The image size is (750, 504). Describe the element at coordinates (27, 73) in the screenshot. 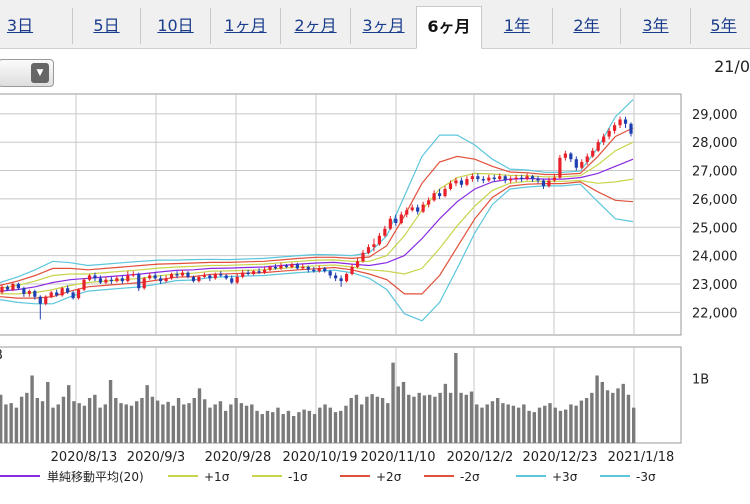

I see `chart-type-dropdown: ▼` at that location.